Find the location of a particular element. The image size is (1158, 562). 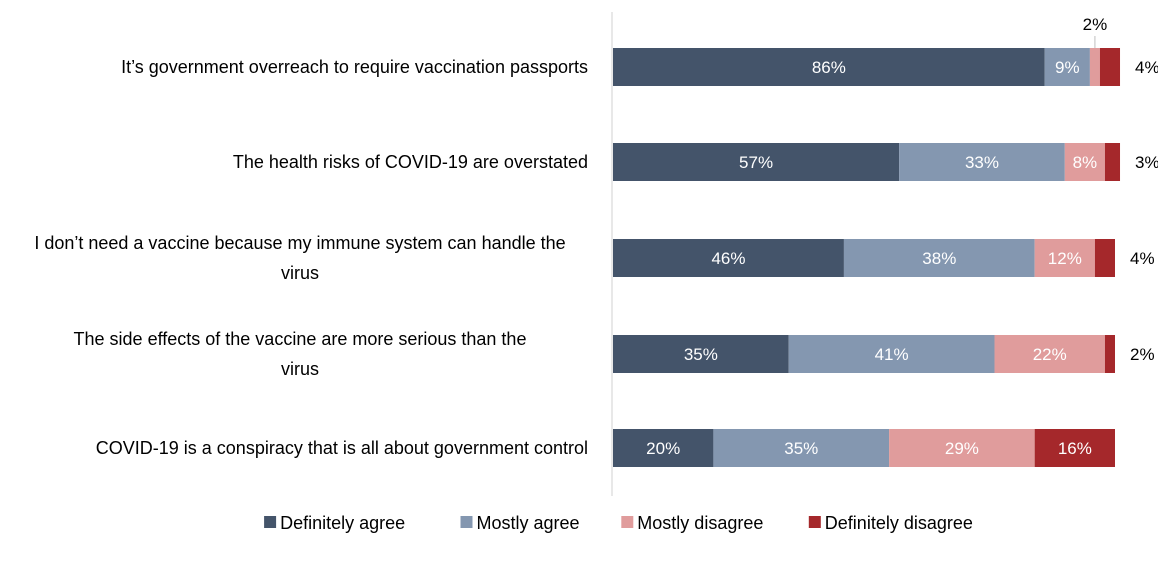

data-label: 8% is located at coordinates (1085, 162).